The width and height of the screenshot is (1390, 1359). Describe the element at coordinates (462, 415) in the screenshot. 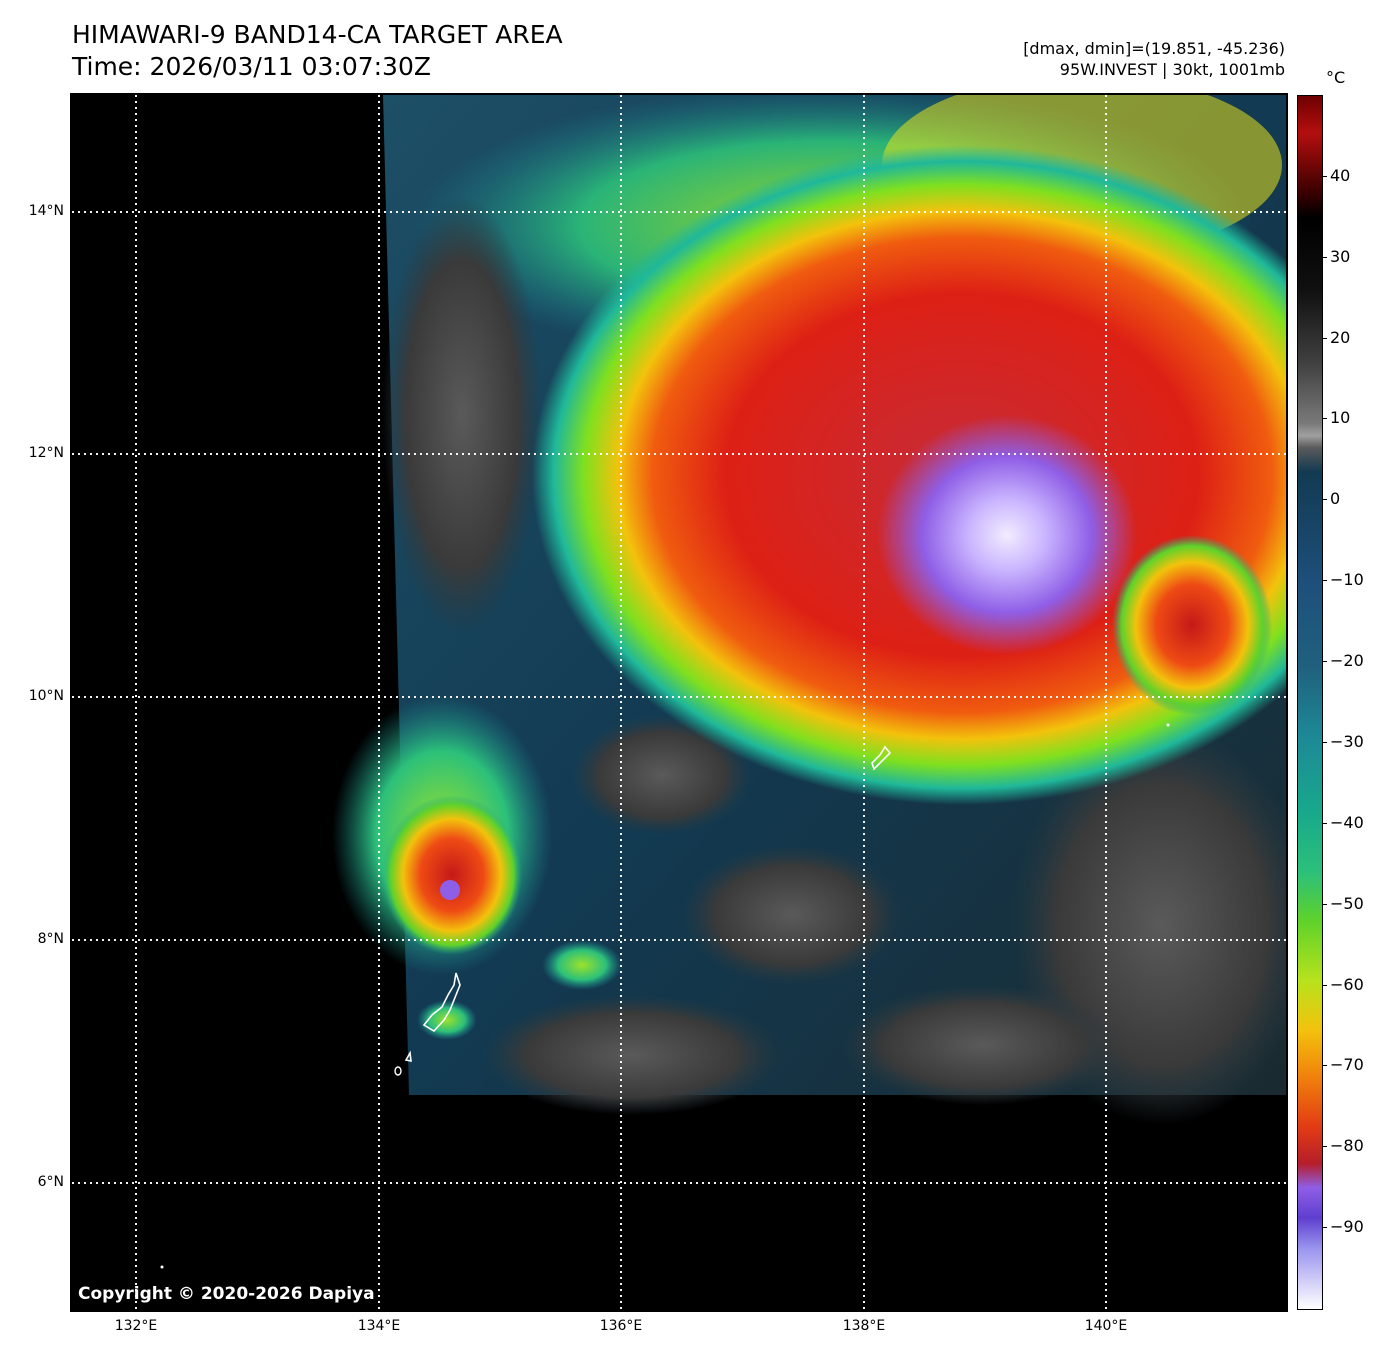

I see `low-cloud-west` at that location.